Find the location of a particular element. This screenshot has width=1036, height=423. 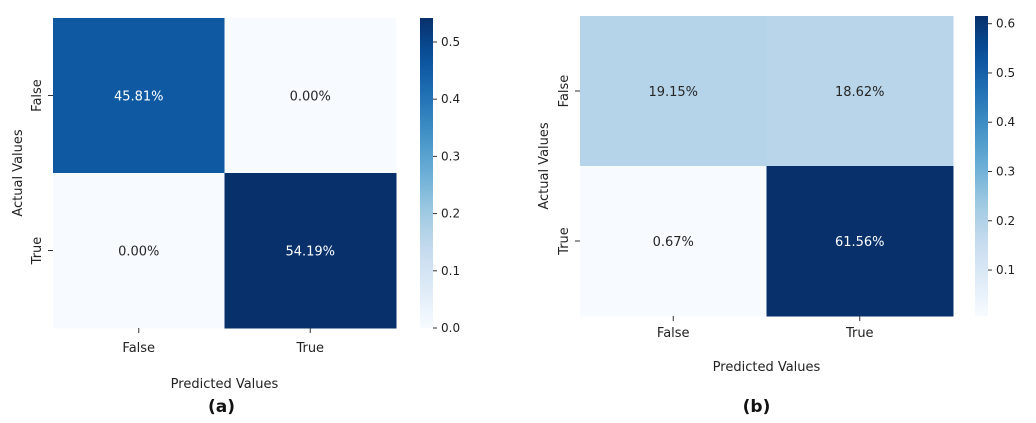

cell-label: 18.62% is located at coordinates (860, 92).